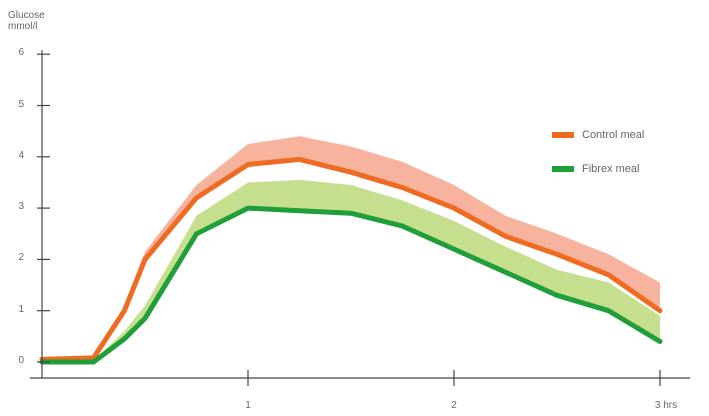 The image size is (709, 416). I want to click on y-tick-label-0: 0, so click(21, 360).